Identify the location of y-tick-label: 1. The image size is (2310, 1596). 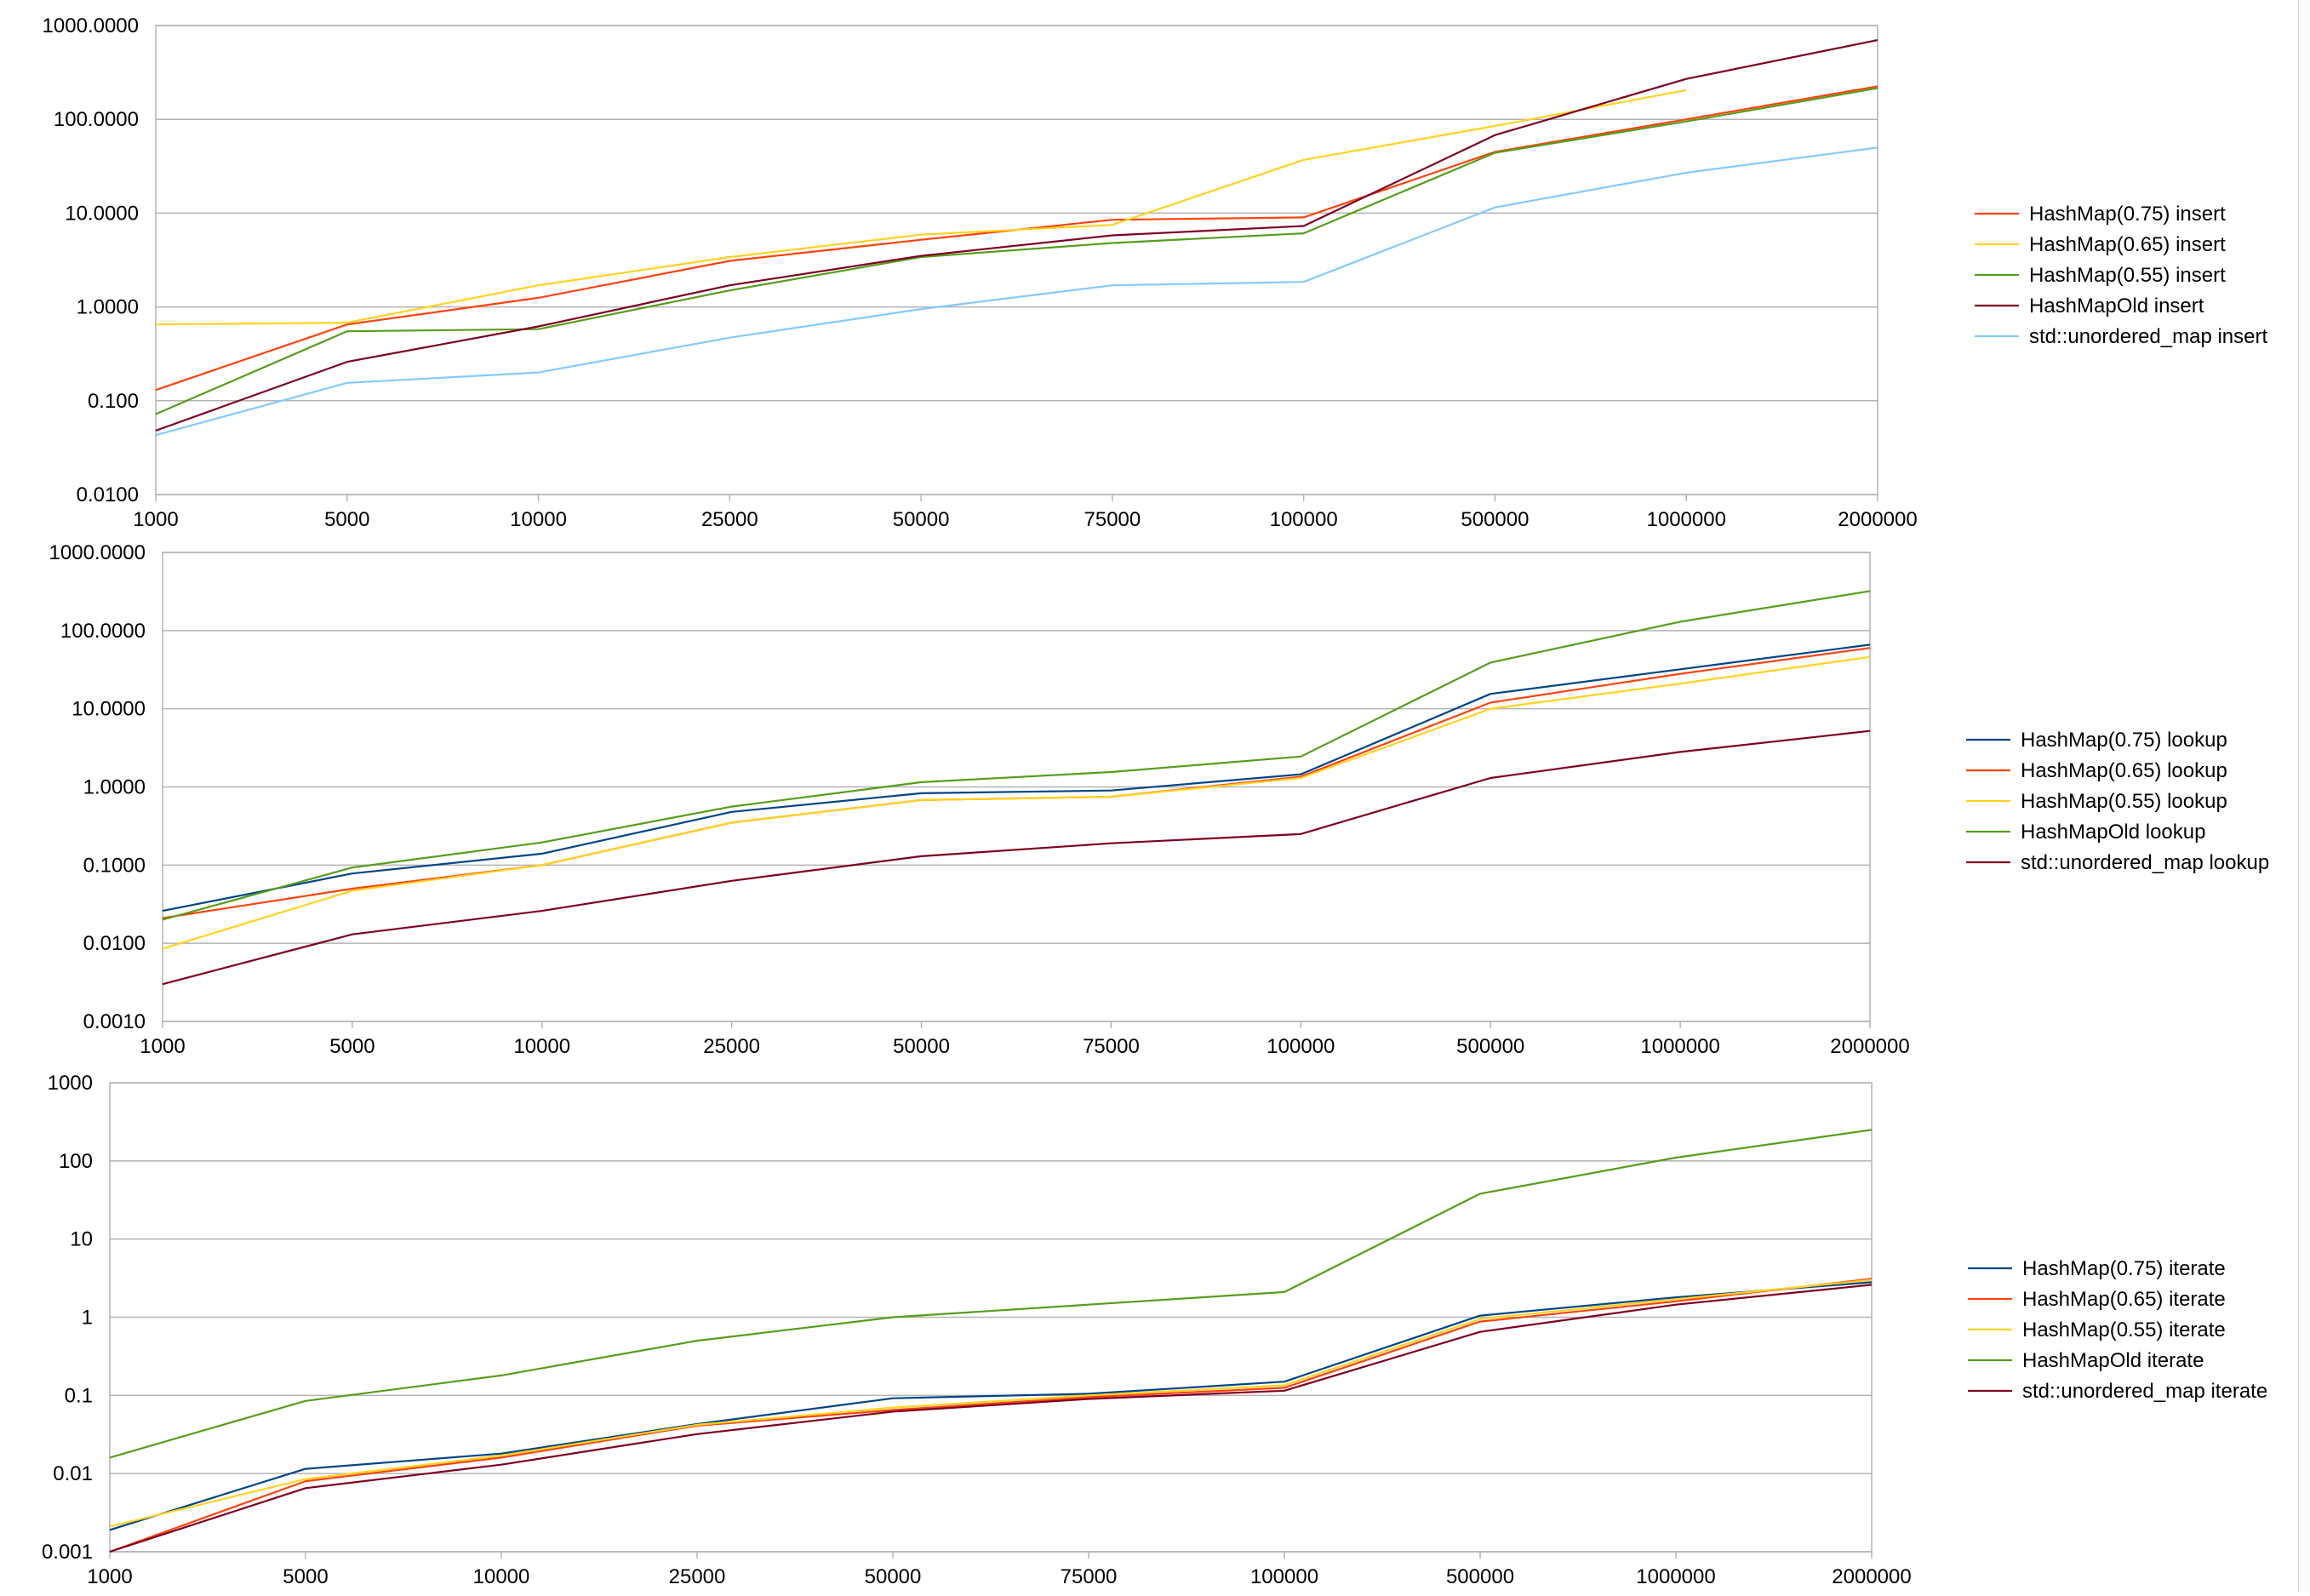
(87, 1318).